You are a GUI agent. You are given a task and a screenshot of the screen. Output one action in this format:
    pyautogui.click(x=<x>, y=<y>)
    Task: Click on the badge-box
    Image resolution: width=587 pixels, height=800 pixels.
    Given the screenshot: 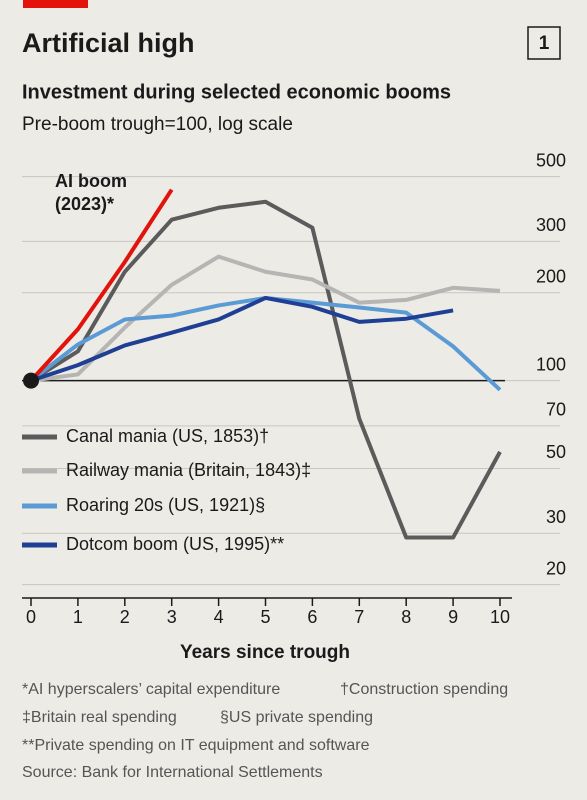 What is the action you would take?
    pyautogui.click(x=544, y=43)
    